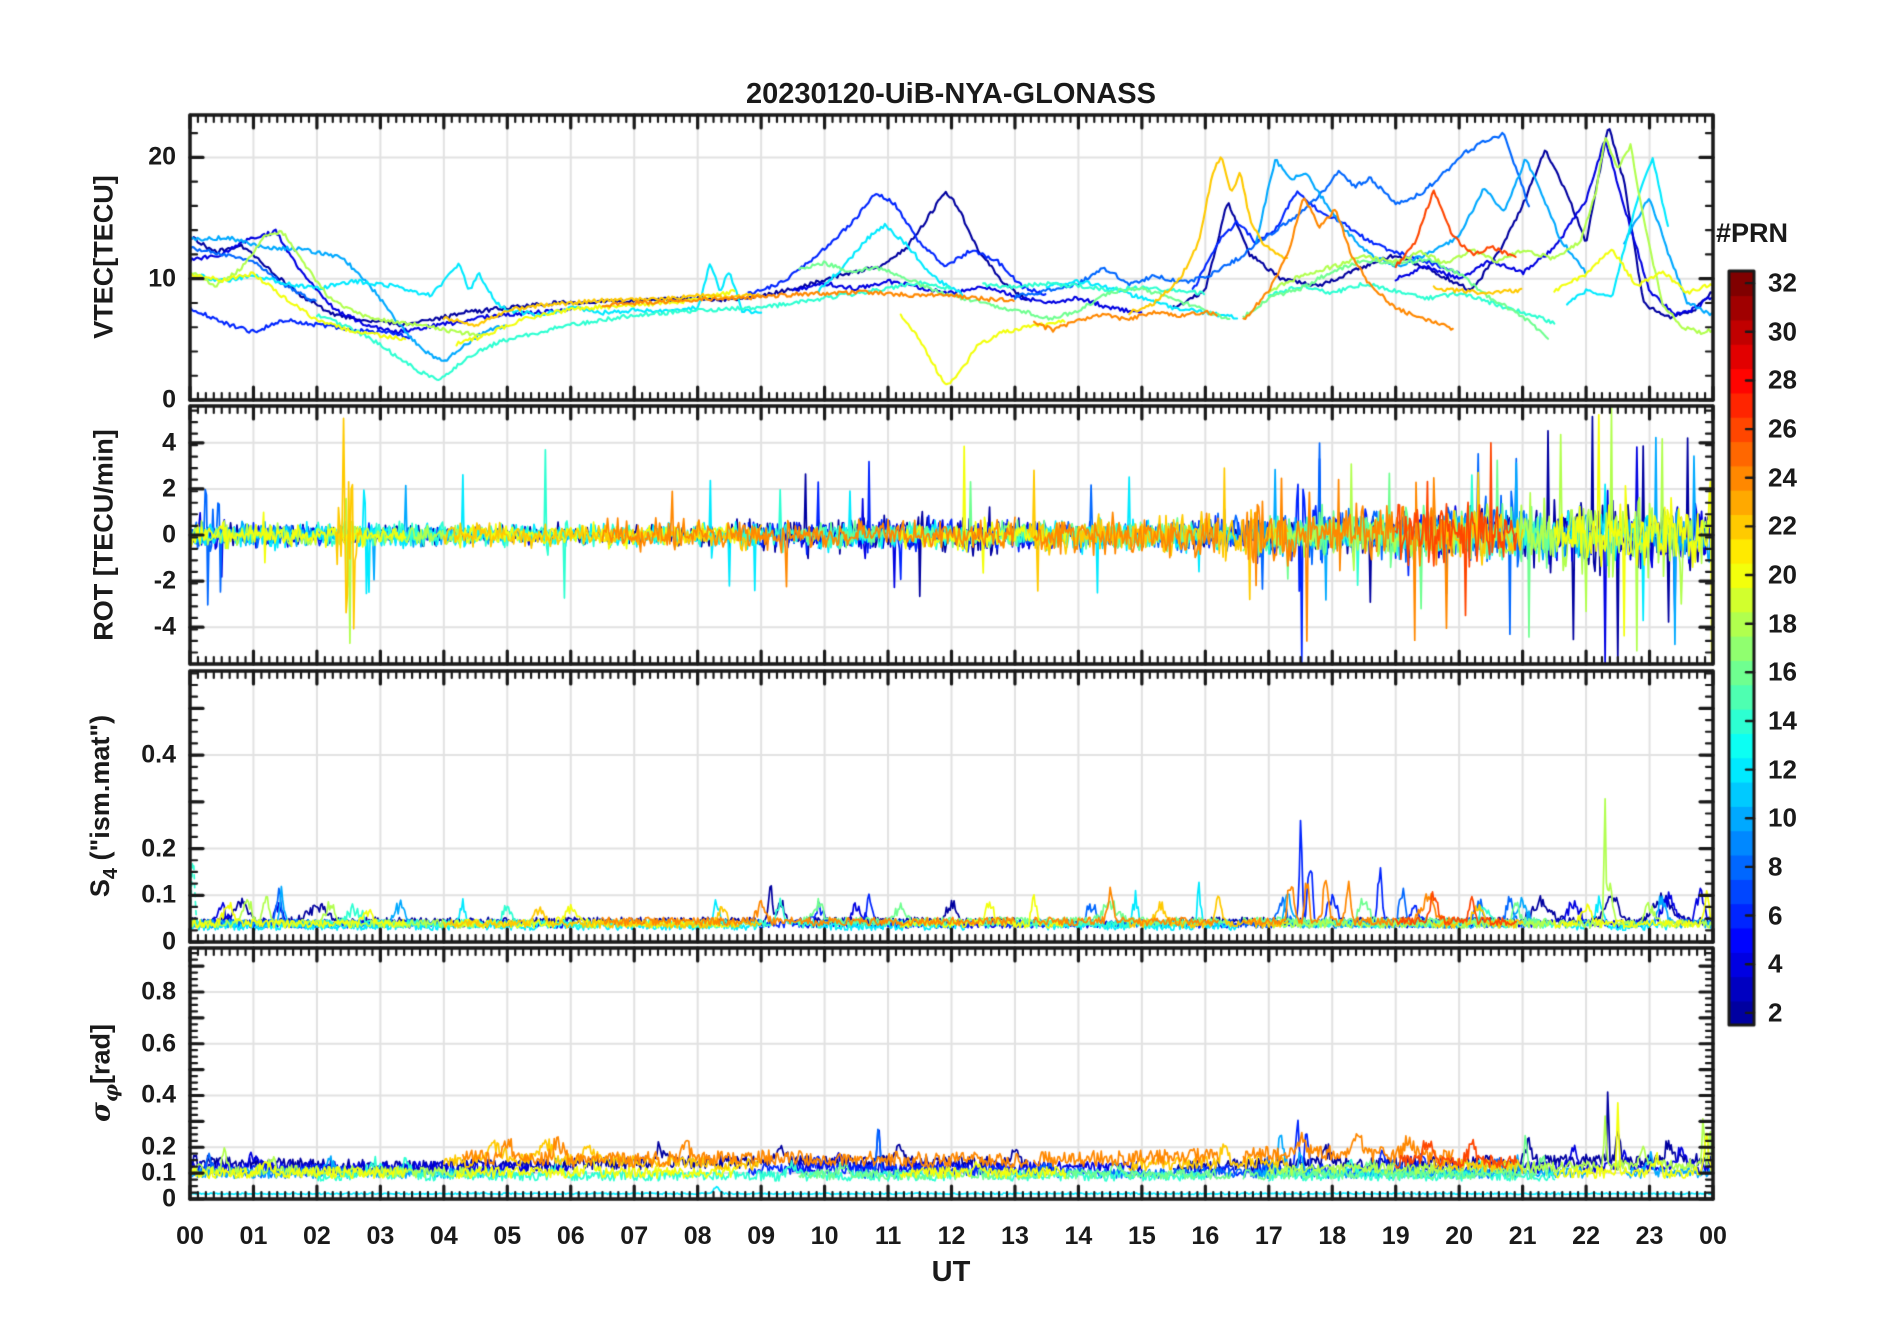  What do you see at coordinates (951, 94) in the screenshot?
I see `chart-title: 20230120-UiB-NYA-GLONASS` at bounding box center [951, 94].